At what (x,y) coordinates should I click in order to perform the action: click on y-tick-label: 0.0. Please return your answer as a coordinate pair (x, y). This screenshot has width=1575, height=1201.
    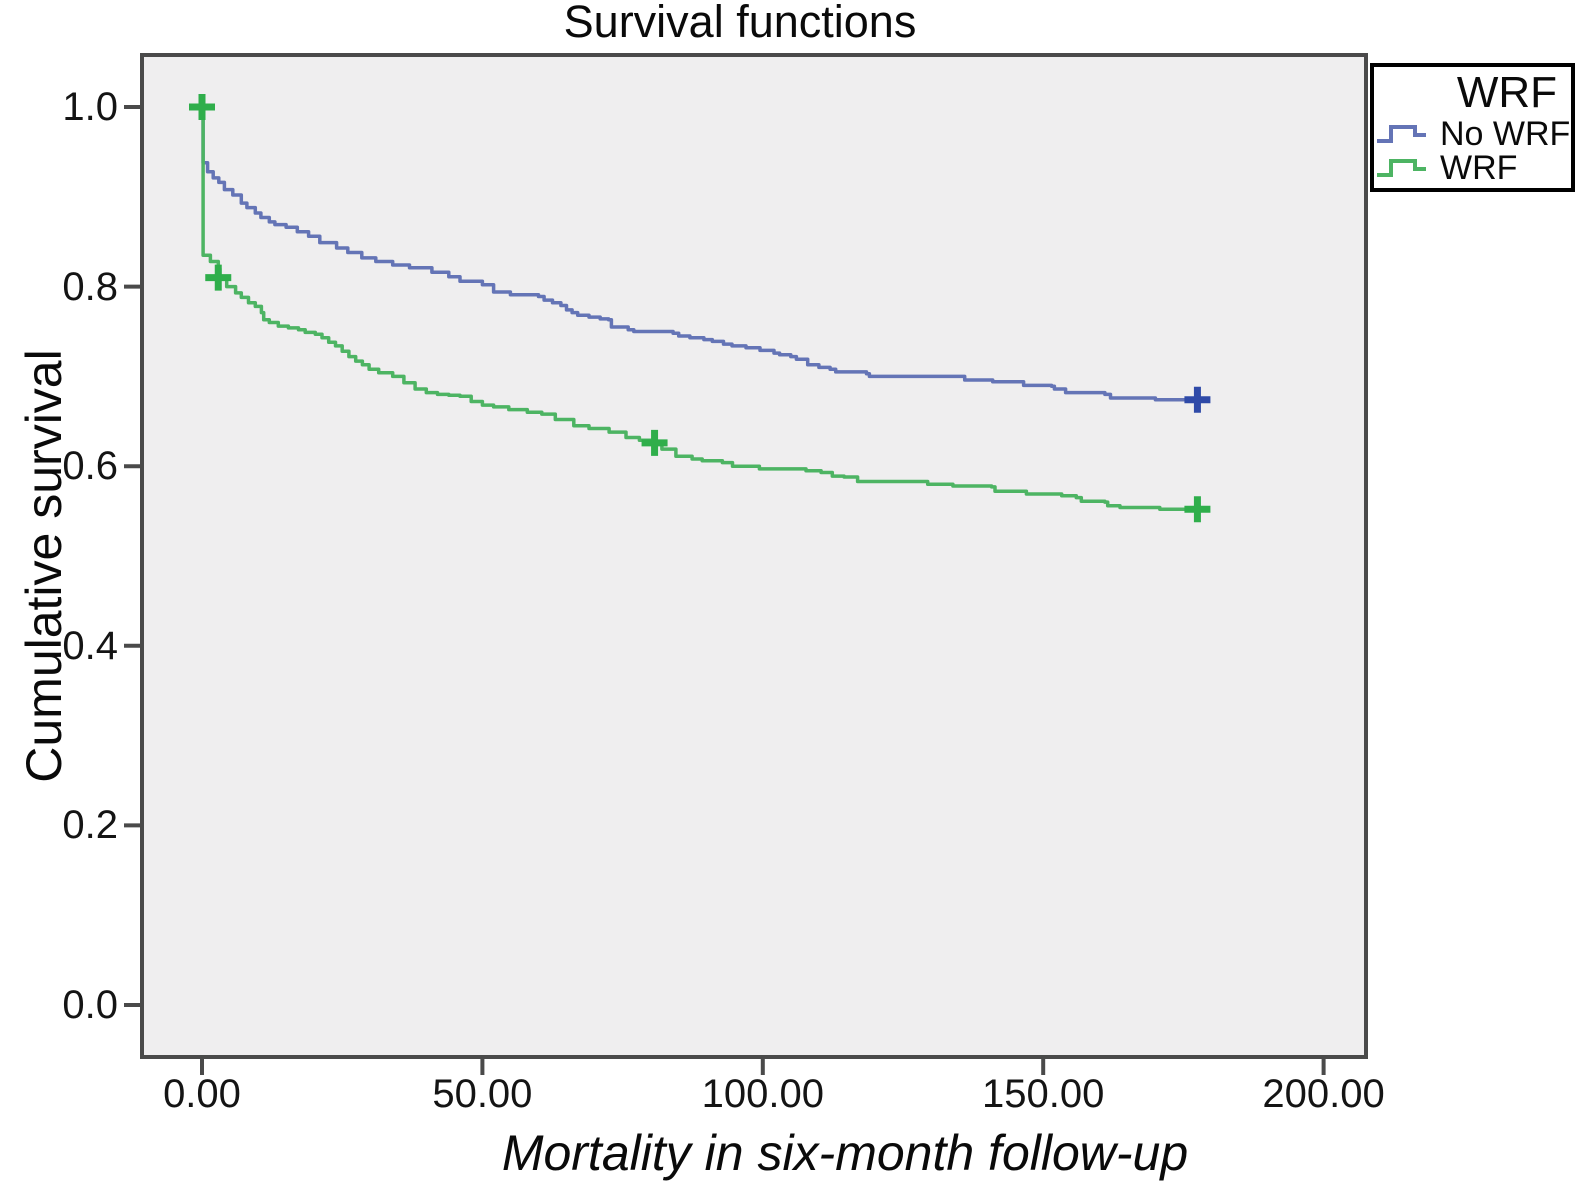
    Looking at the image, I should click on (90, 1005).